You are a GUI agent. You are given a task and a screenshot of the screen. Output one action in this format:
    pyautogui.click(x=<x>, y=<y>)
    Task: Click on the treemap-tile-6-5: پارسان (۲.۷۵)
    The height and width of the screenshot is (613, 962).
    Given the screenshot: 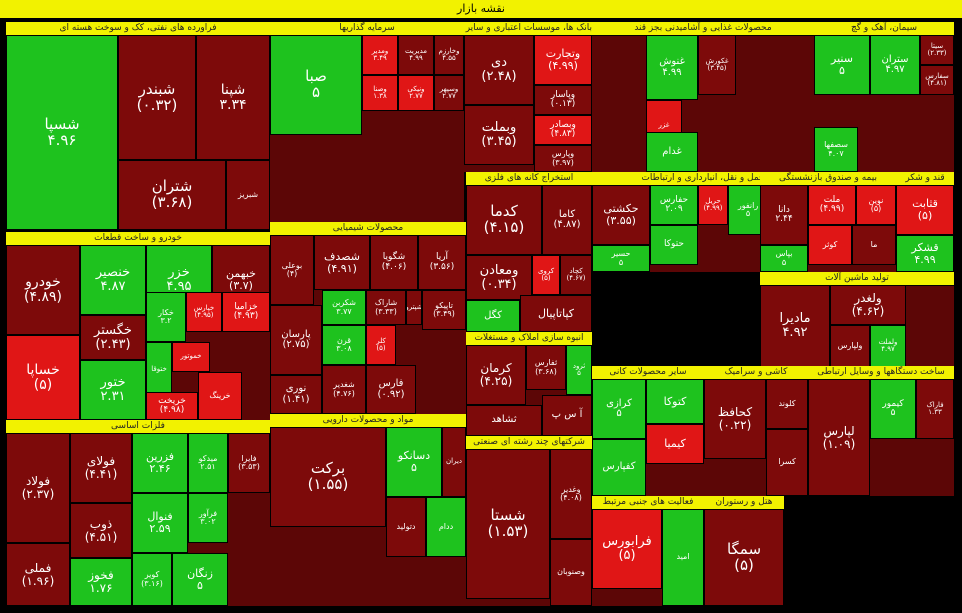 What is the action you would take?
    pyautogui.click(x=296, y=340)
    